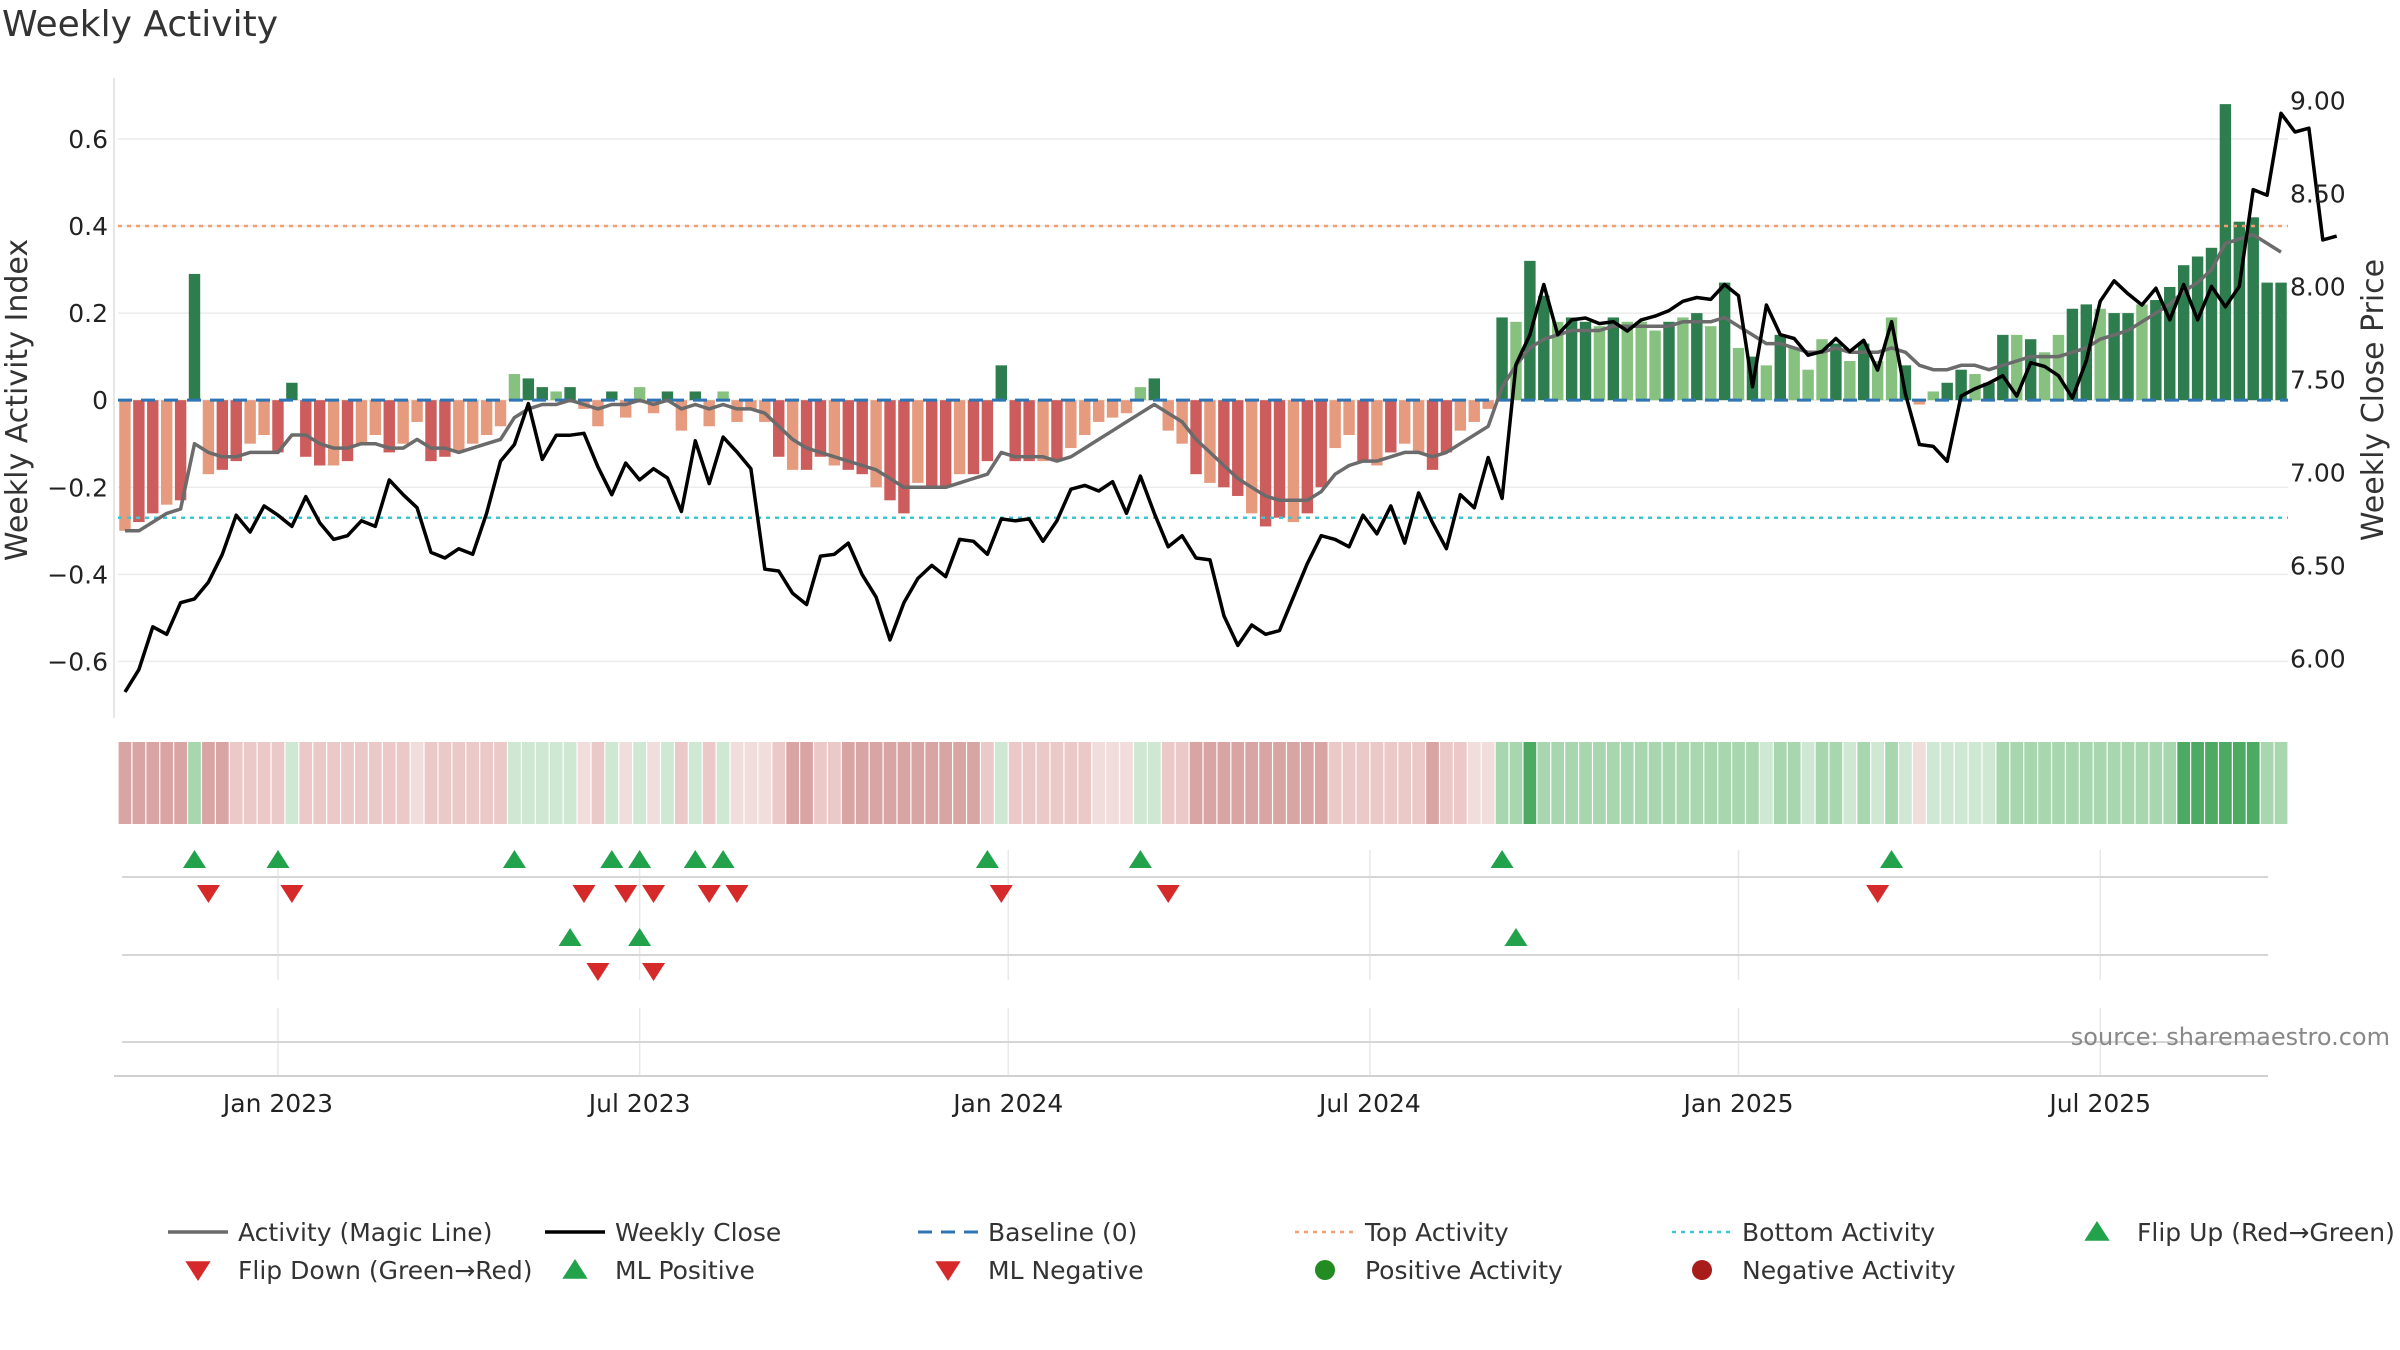  Describe the element at coordinates (140, 24) in the screenshot. I see `chart-title: Weekly Activity` at that location.